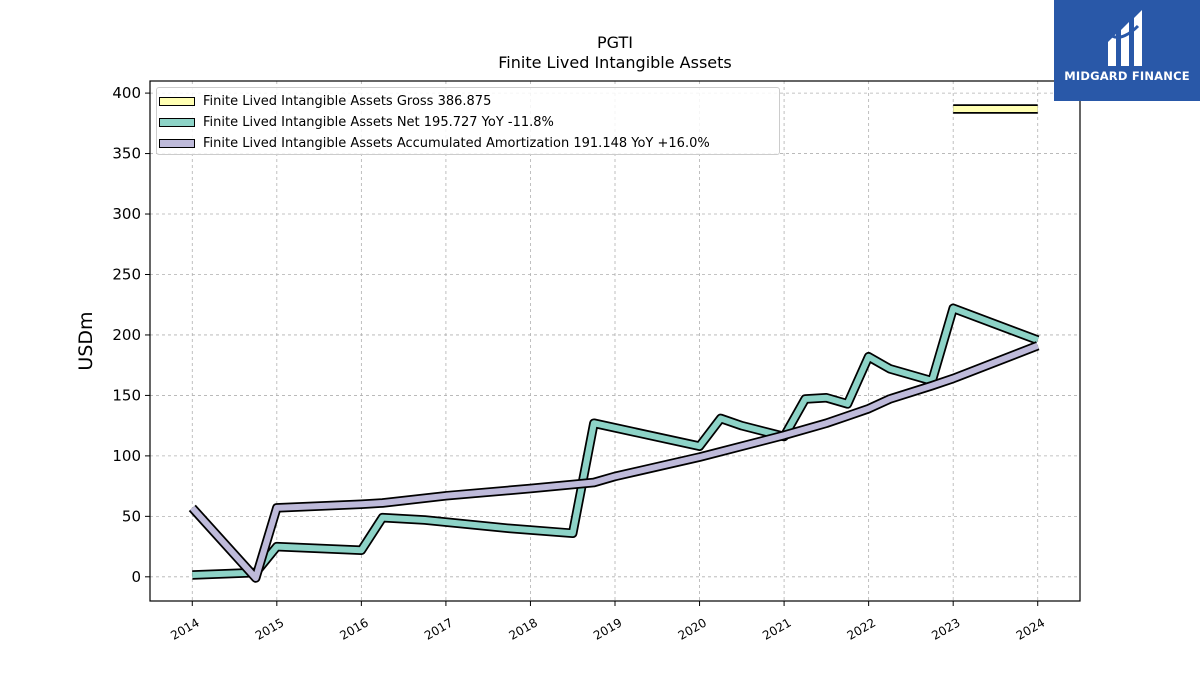 The image size is (1200, 675). I want to click on chart-subtitle: Finite Lived Intangible Assets, so click(615, 62).